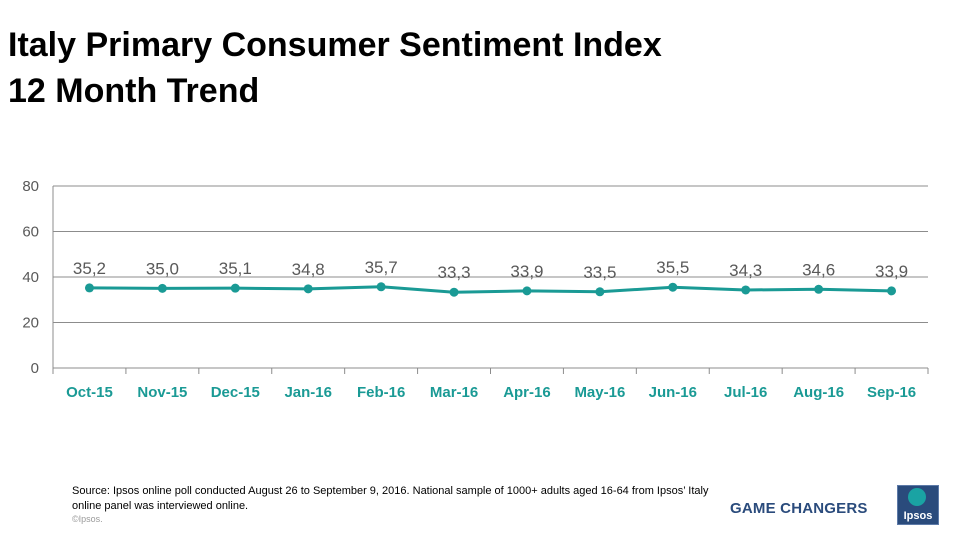 The width and height of the screenshot is (960, 540). What do you see at coordinates (308, 269) in the screenshot?
I see `data-label: 34,8` at bounding box center [308, 269].